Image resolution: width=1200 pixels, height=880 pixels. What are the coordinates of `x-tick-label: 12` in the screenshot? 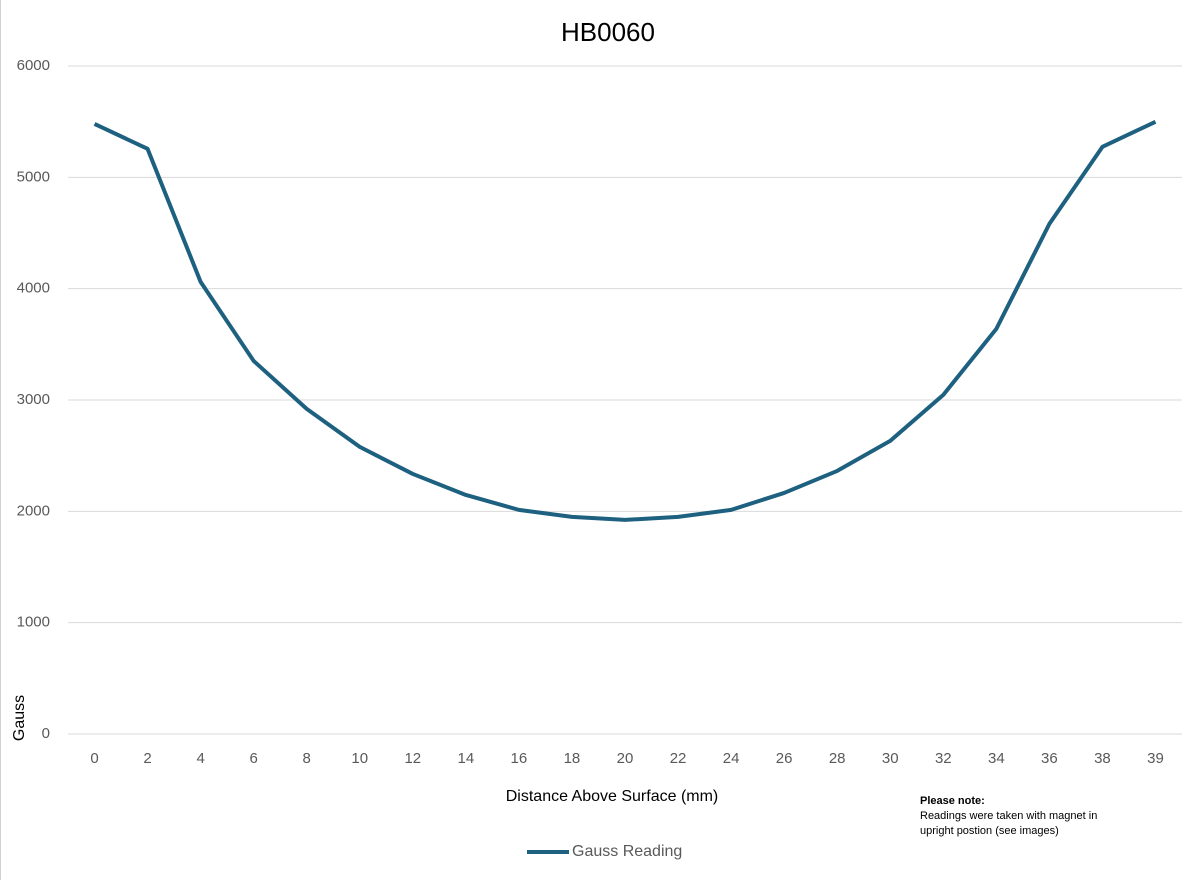 It's located at (412, 758).